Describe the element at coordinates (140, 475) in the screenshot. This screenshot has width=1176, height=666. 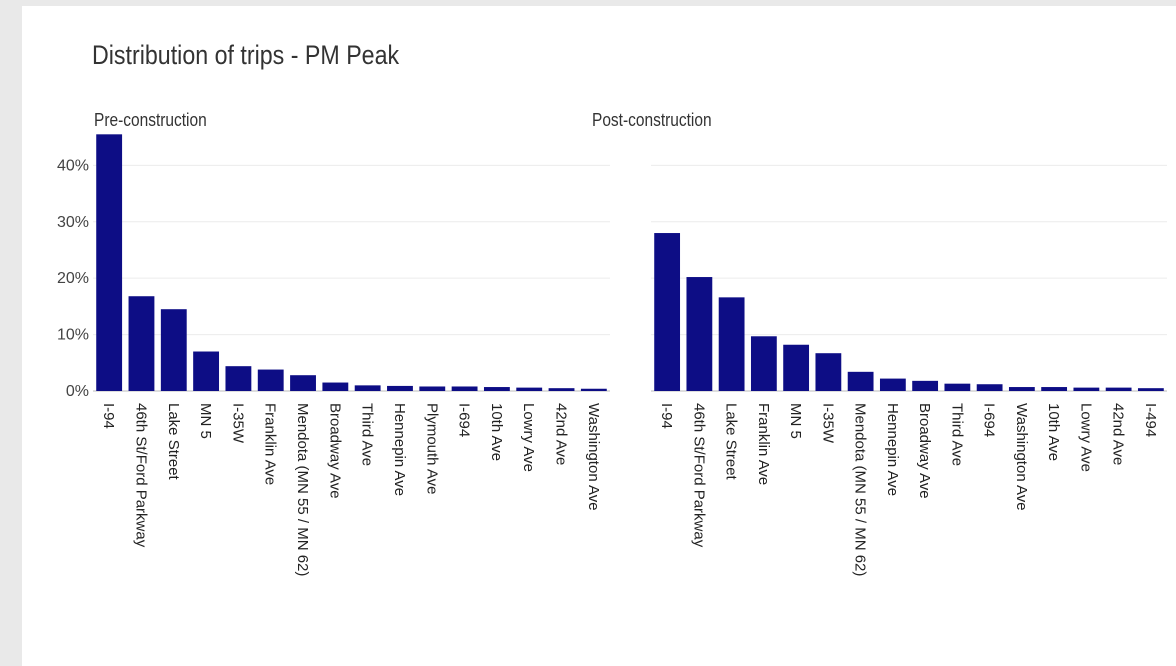
I see `category-label-pre: 46th St/Ford Parkway` at that location.